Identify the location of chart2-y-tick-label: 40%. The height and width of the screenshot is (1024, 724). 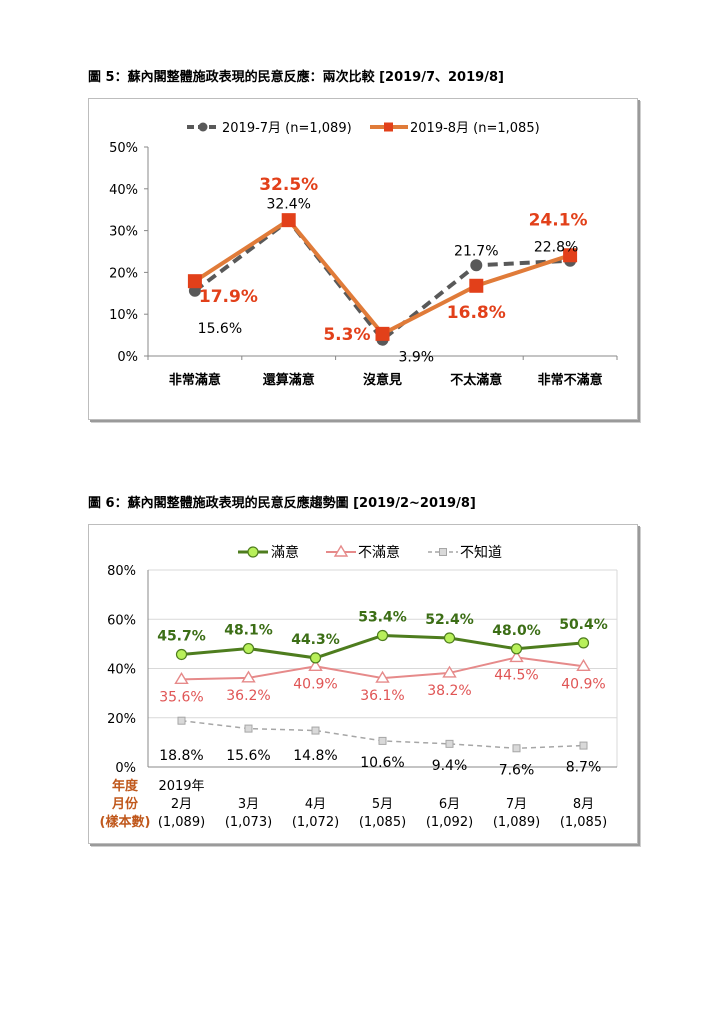
(121, 670).